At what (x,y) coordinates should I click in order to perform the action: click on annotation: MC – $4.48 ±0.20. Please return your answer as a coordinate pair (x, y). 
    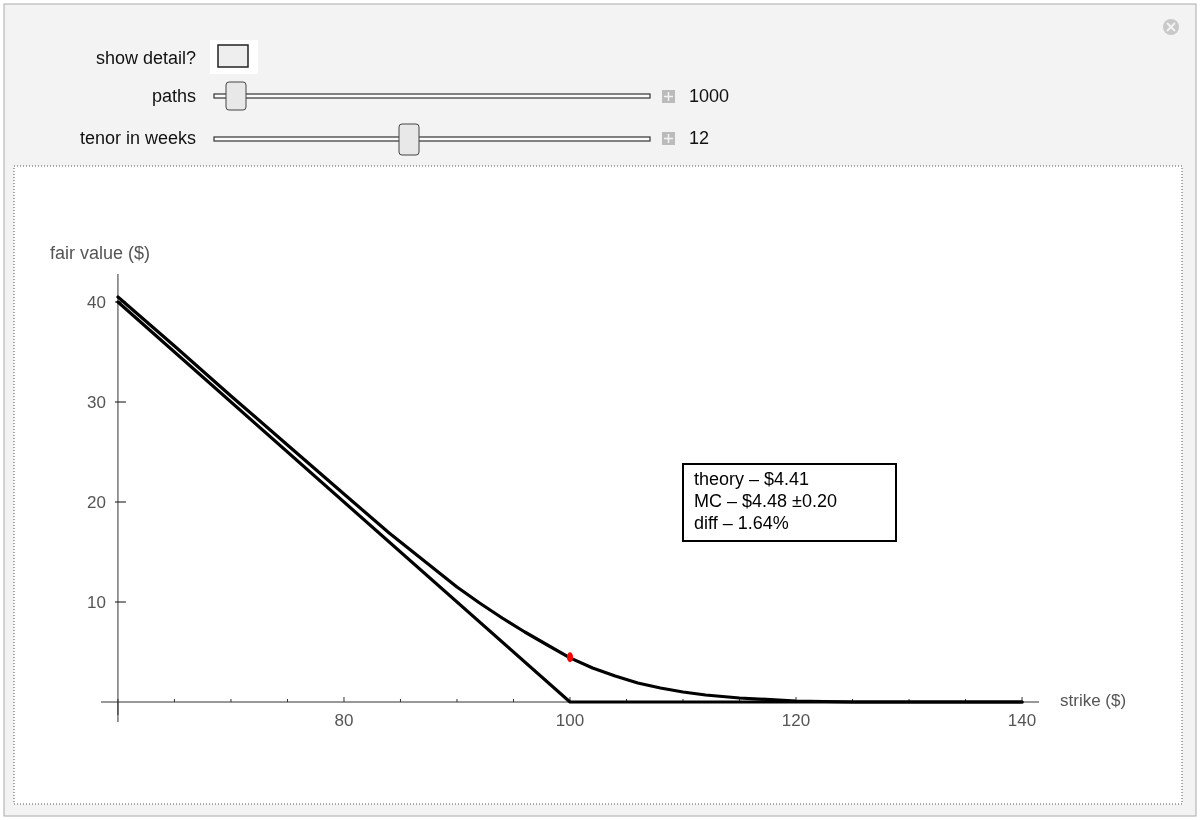
    Looking at the image, I should click on (765, 501).